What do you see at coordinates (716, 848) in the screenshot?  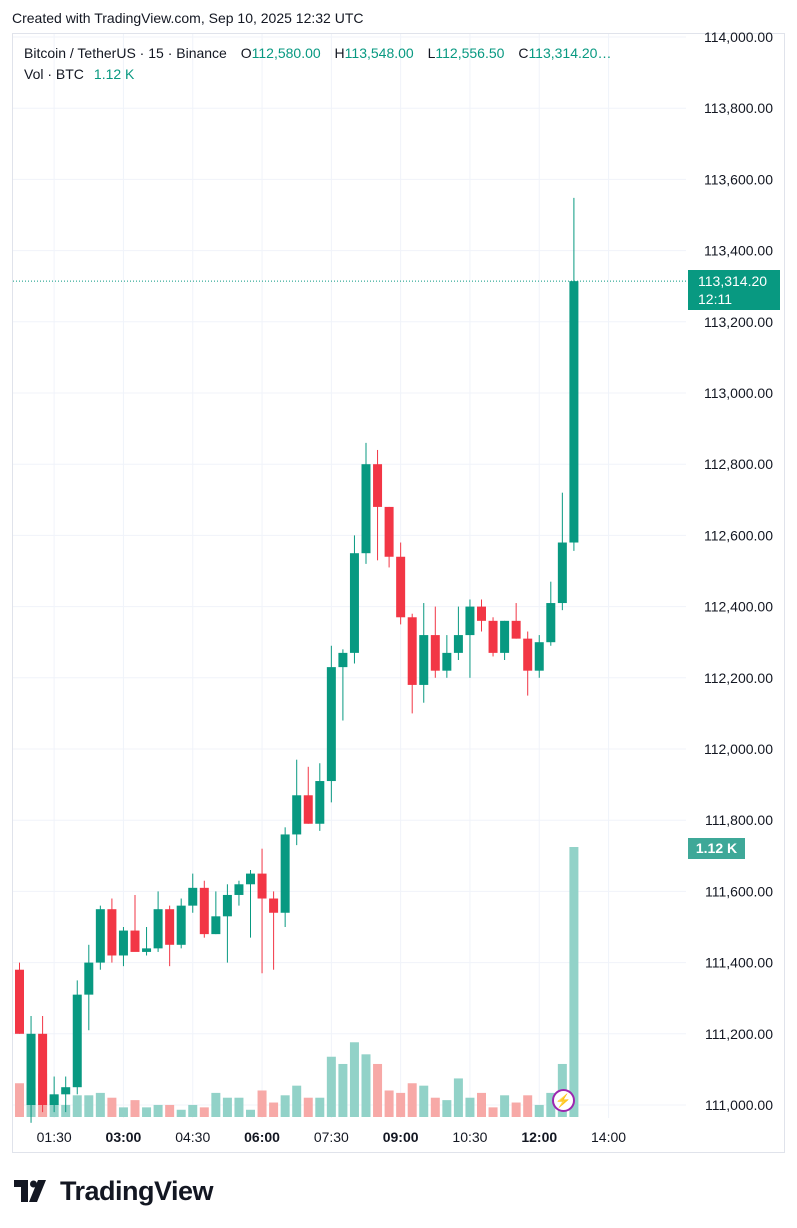 I see `last-volume-badge: 1.12 K` at bounding box center [716, 848].